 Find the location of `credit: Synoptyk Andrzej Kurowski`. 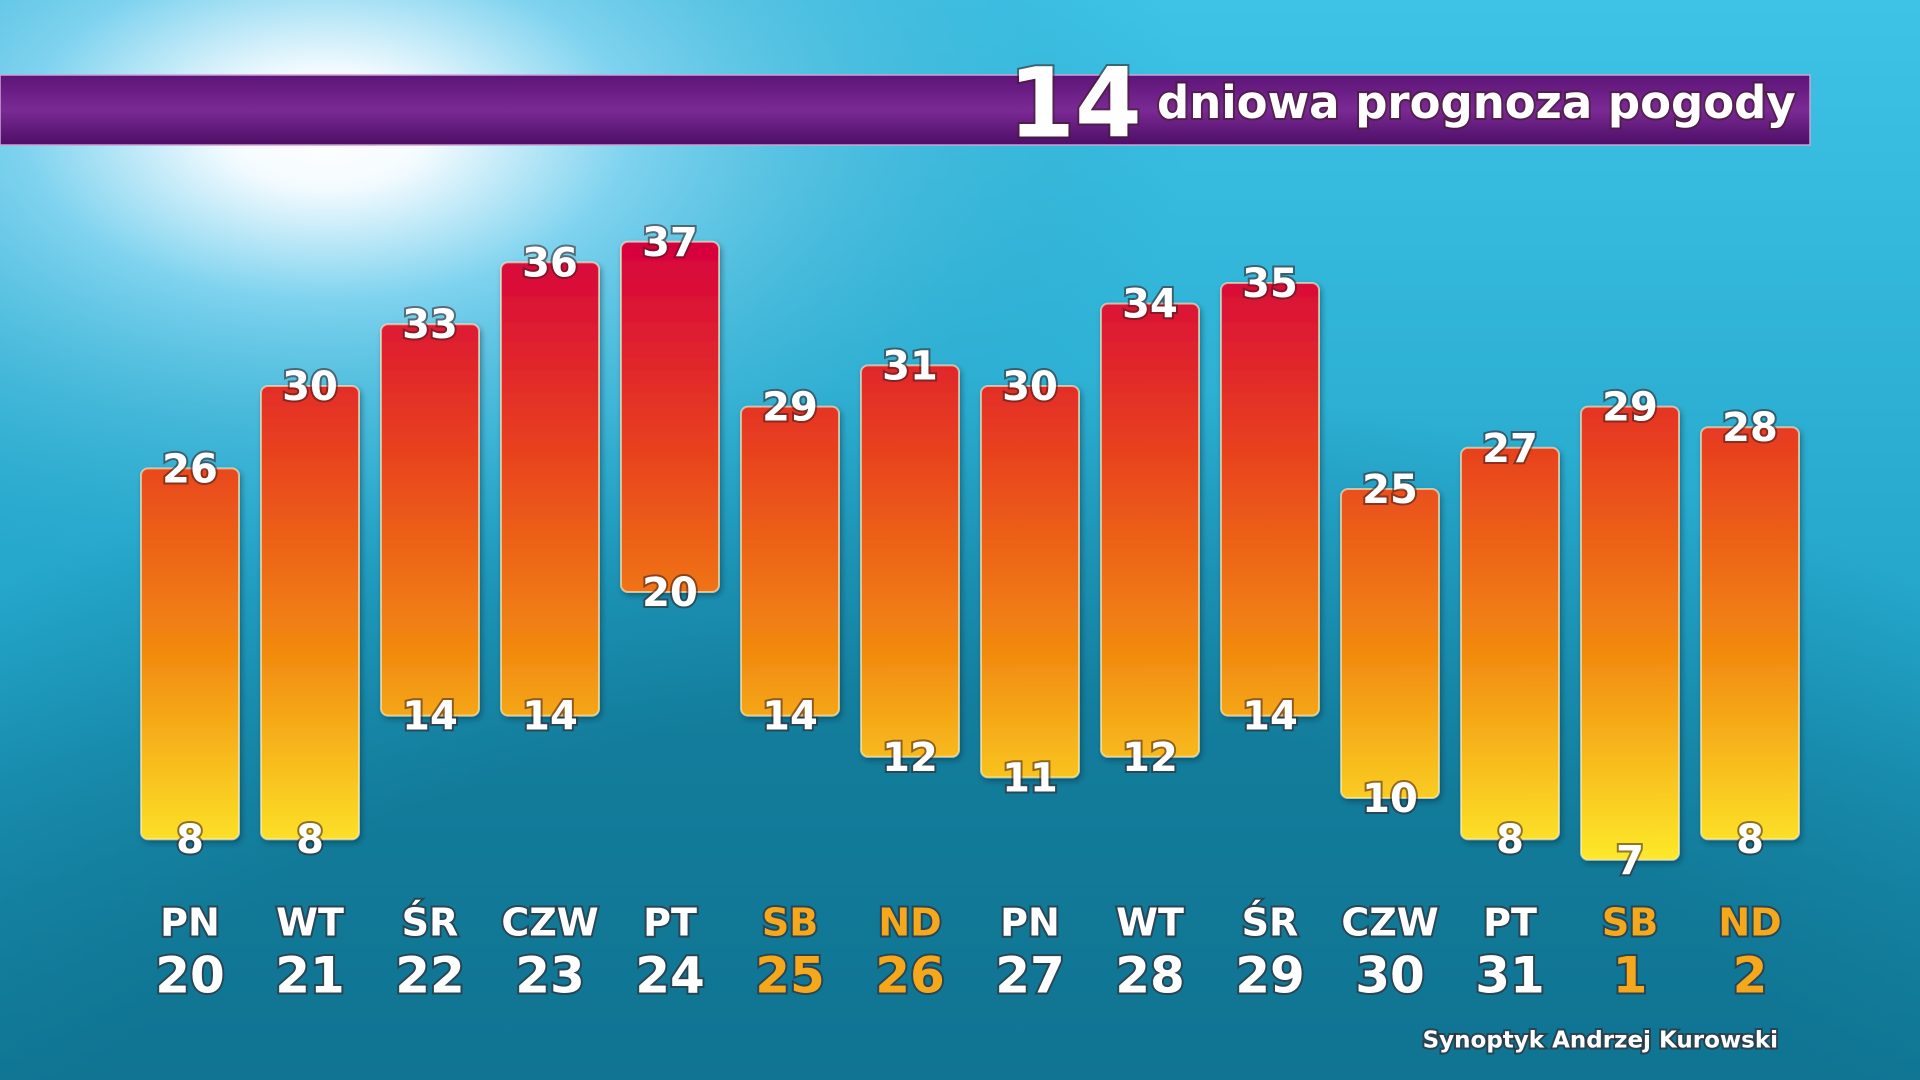

credit: Synoptyk Andrzej Kurowski is located at coordinates (1600, 1041).